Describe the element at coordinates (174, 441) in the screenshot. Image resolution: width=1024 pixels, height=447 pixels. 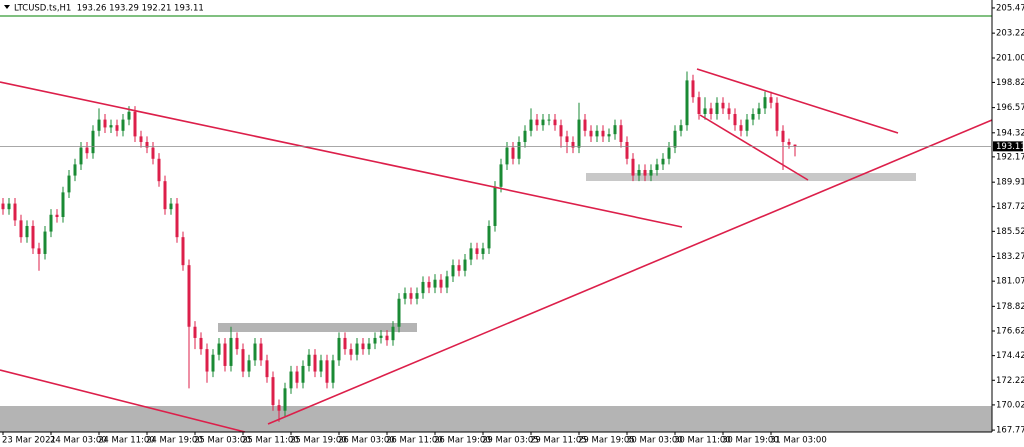
I see `x-tick-label: 24 Mar 19:00` at that location.